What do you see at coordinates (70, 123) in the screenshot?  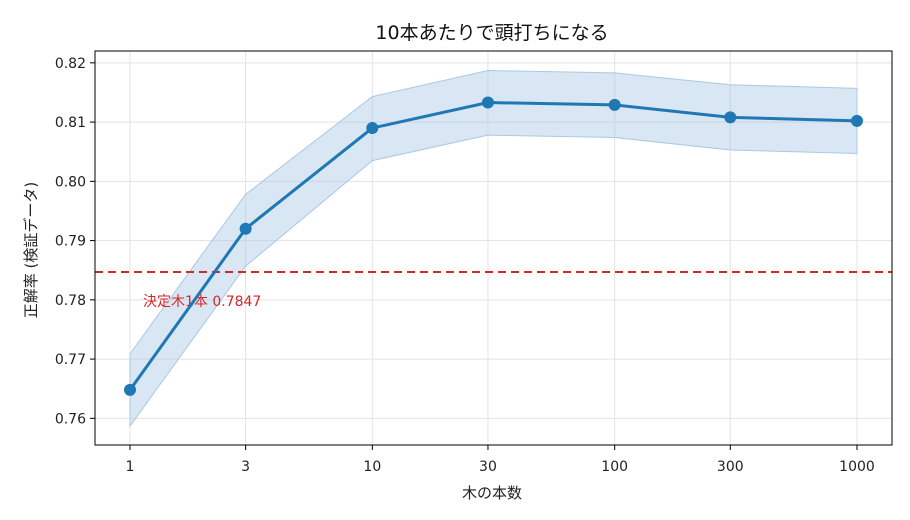 I see `y-tick-label: 0.81` at bounding box center [70, 123].